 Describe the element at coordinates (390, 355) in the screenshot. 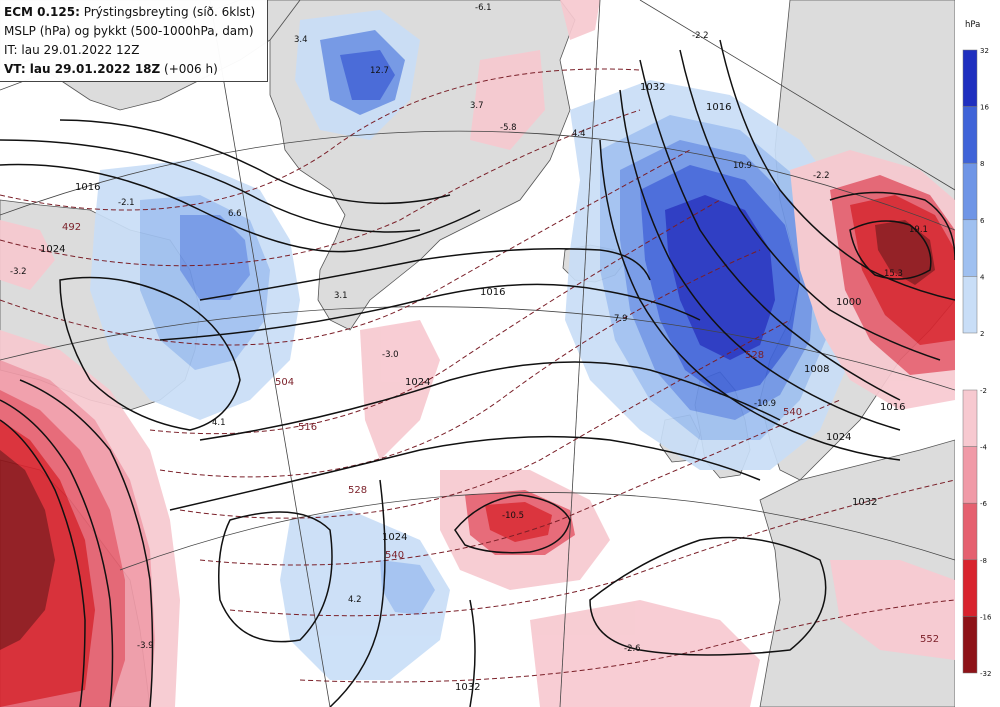

I see `value-label: -3.0` at that location.